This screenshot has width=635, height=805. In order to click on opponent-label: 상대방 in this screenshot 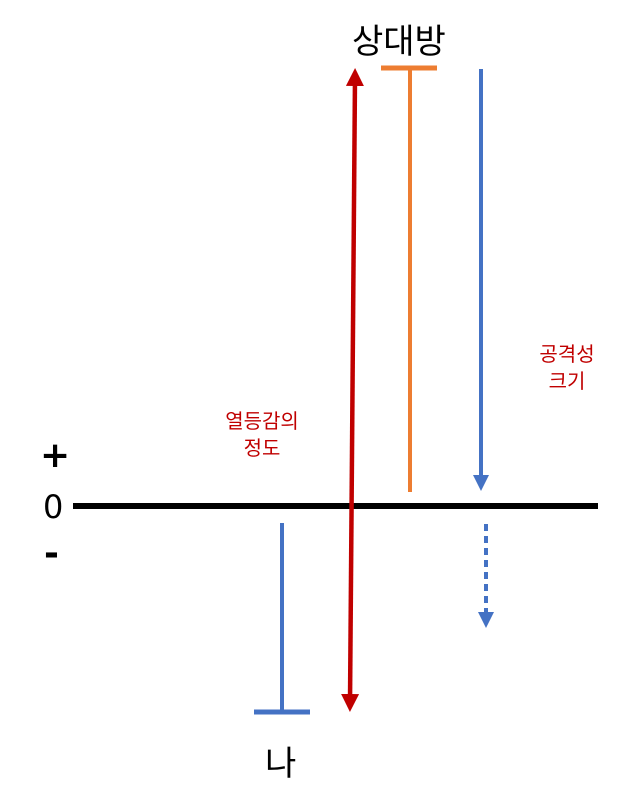, I will do `click(399, 42)`.